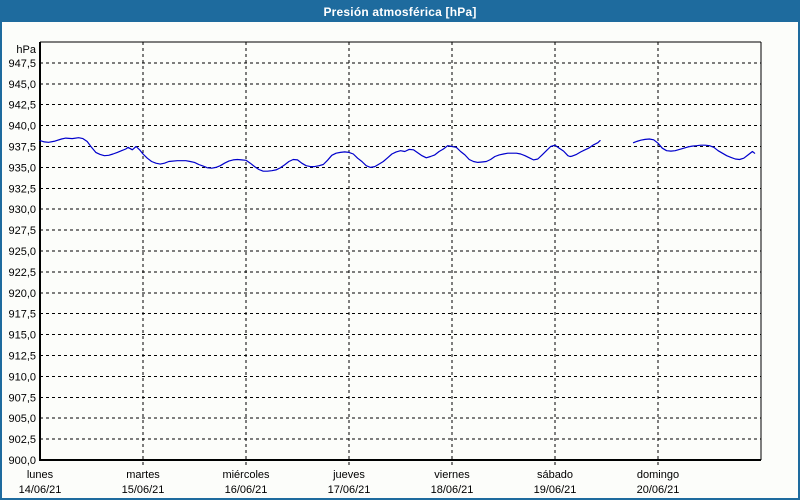  Describe the element at coordinates (40, 490) in the screenshot. I see `x-date-label: 14/06/21` at that location.